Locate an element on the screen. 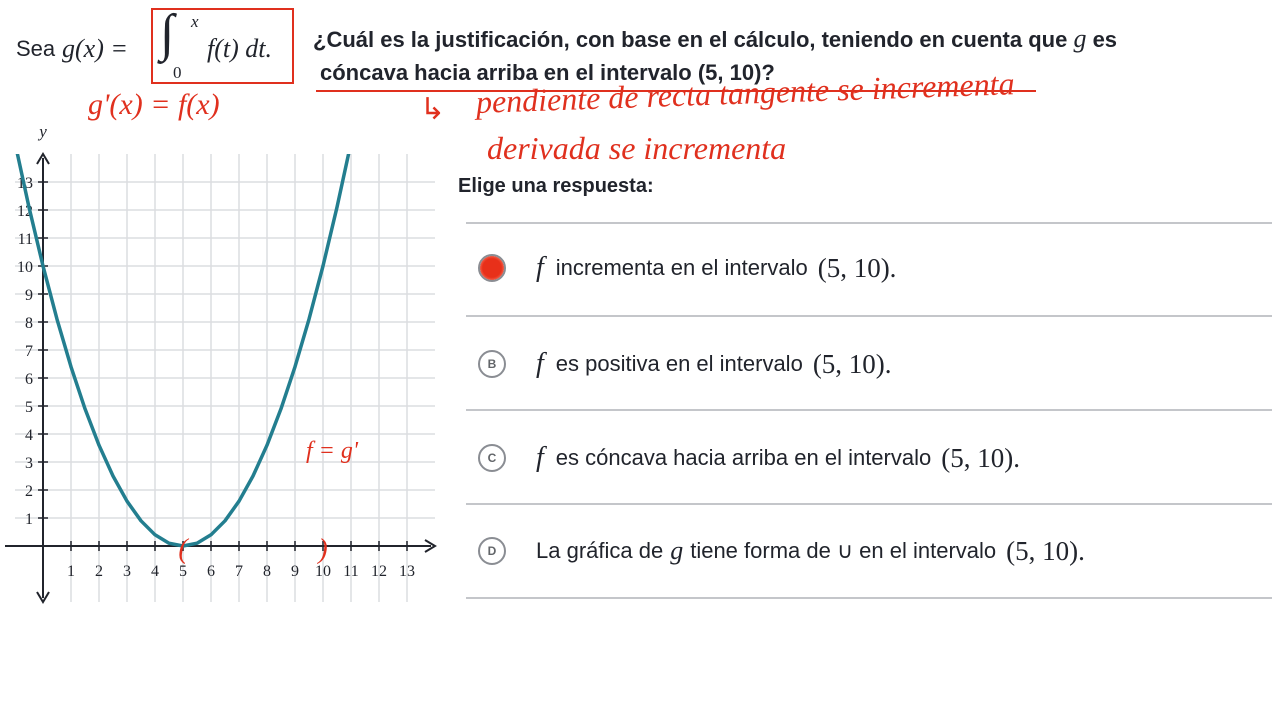 The width and height of the screenshot is (1280, 720). question-text: es is located at coordinates (1105, 39).